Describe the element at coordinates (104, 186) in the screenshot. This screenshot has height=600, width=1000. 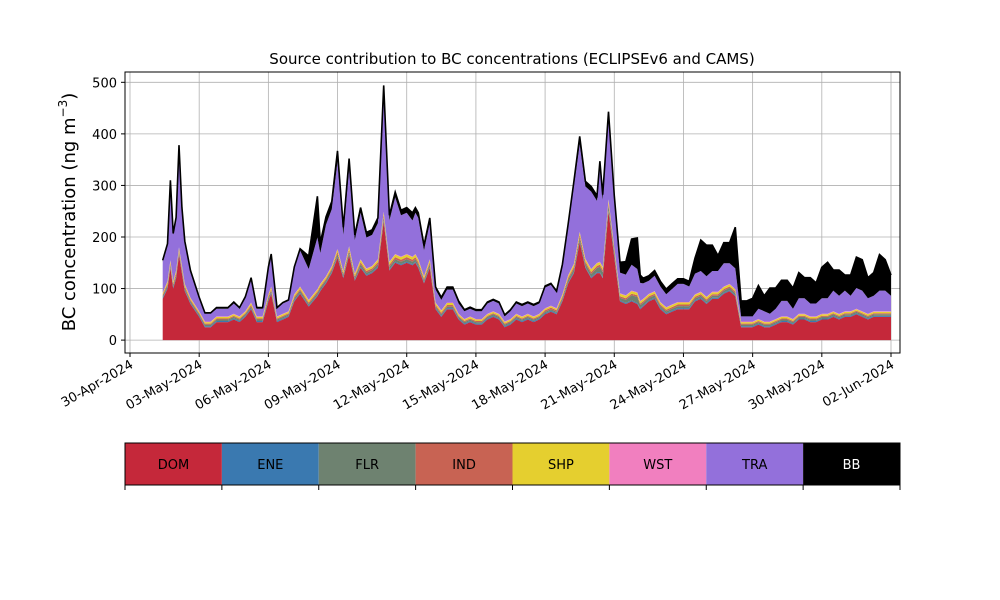
I see `y-tick-label-3: 300` at that location.